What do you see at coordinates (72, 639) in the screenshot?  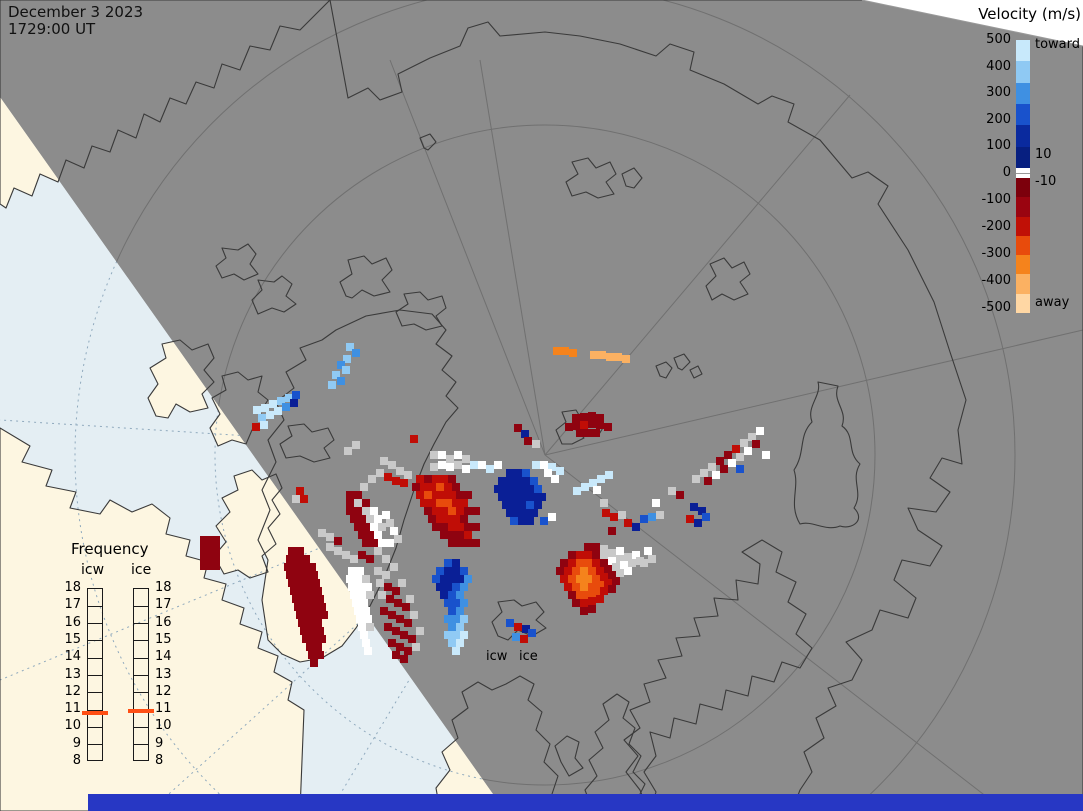 I see `icw-tick-label: 15` at bounding box center [72, 639].